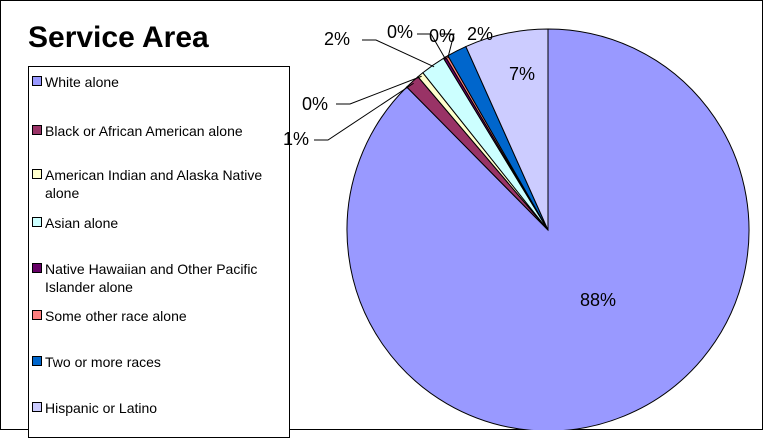 The image size is (763, 438). What do you see at coordinates (101, 408) in the screenshot?
I see `legend-label: Hispanic or Latino` at bounding box center [101, 408].